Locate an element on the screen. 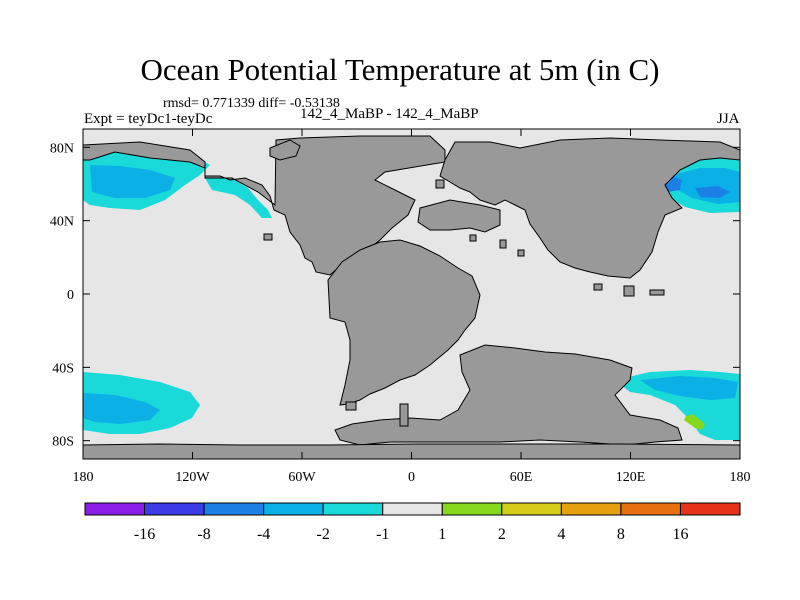 This screenshot has height=600, width=800. land-europe-west is located at coordinates (459, 216).